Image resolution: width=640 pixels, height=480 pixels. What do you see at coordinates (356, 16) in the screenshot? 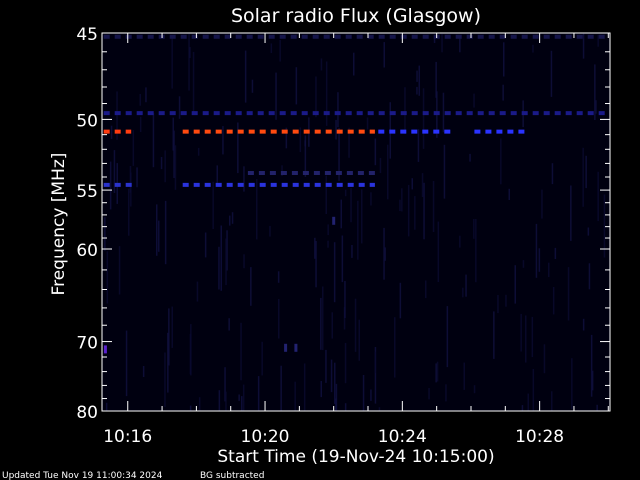
I see `chart-title: Solar radio Flux (Glasgow)` at bounding box center [356, 16].